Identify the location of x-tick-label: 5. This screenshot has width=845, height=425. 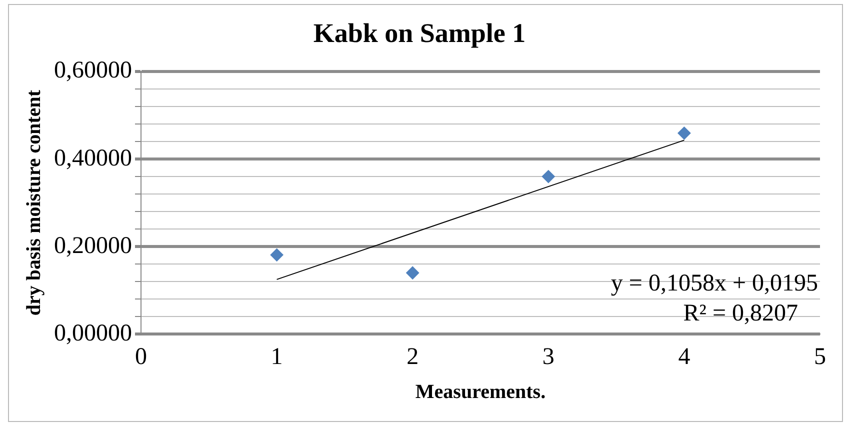
(820, 357).